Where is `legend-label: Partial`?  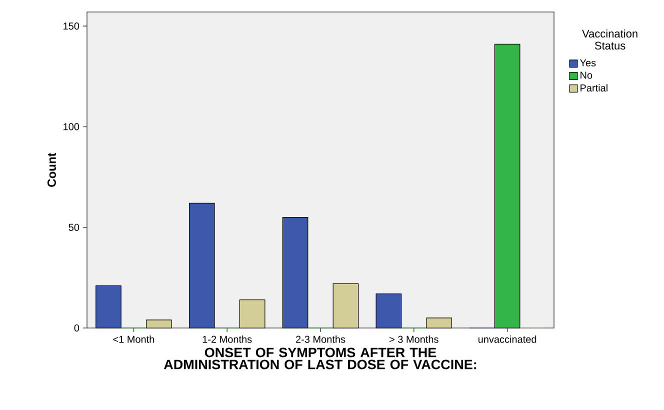 legend-label: Partial is located at coordinates (594, 88).